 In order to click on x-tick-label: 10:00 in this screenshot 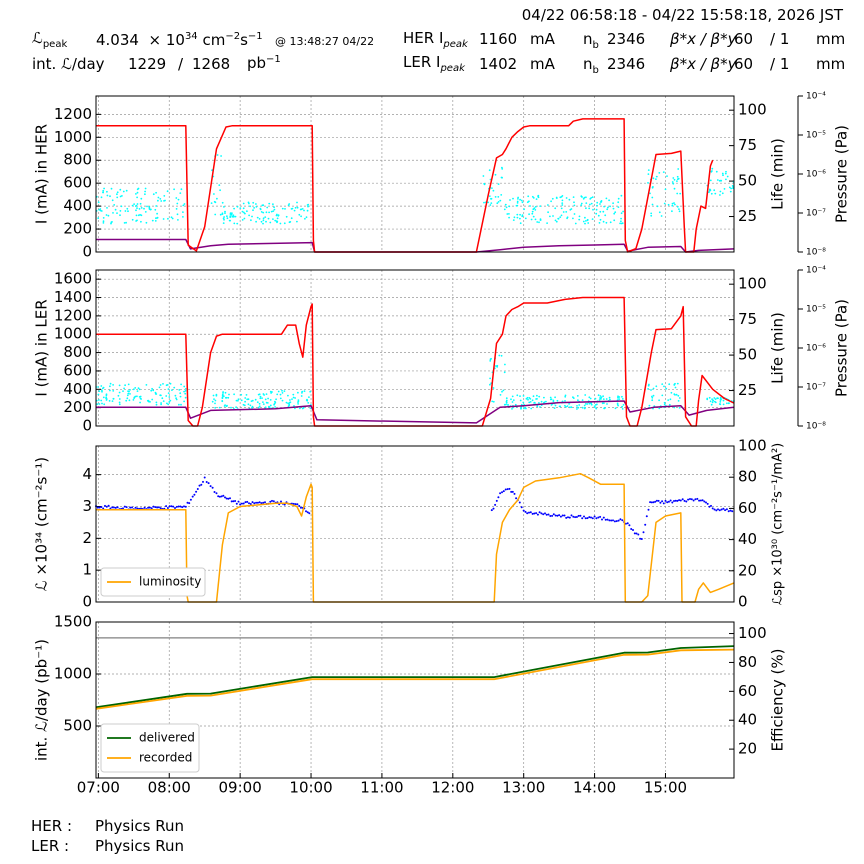, I will do `click(310, 788)`.